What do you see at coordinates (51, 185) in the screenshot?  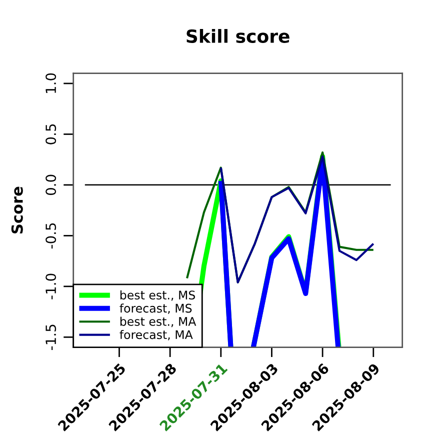 I see `y-tick-label: 0.0` at bounding box center [51, 185].